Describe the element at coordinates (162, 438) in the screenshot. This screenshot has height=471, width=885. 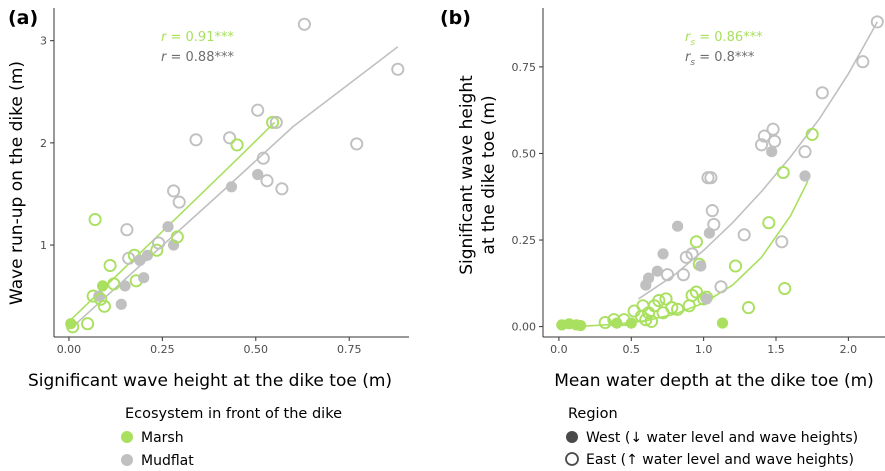
I see `legend-marsh-label: Marsh` at that location.